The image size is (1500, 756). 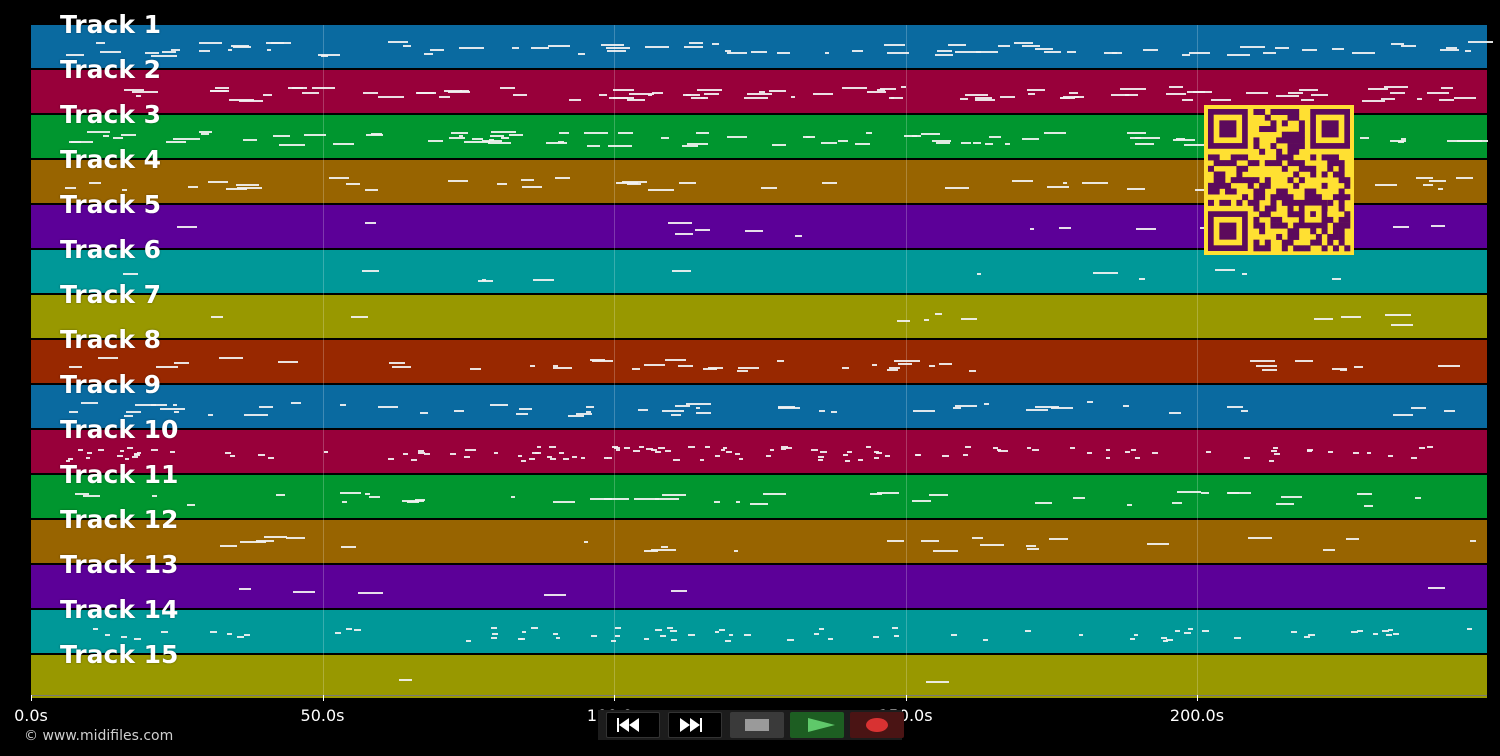 I want to click on fast-forward-button, so click(x=695, y=725).